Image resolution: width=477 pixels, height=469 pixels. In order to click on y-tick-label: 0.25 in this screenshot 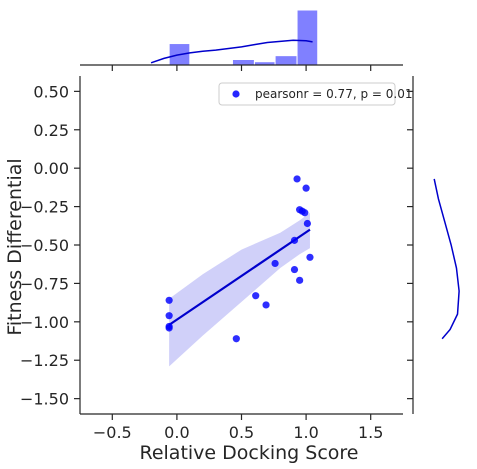, I will do `click(51, 130)`.